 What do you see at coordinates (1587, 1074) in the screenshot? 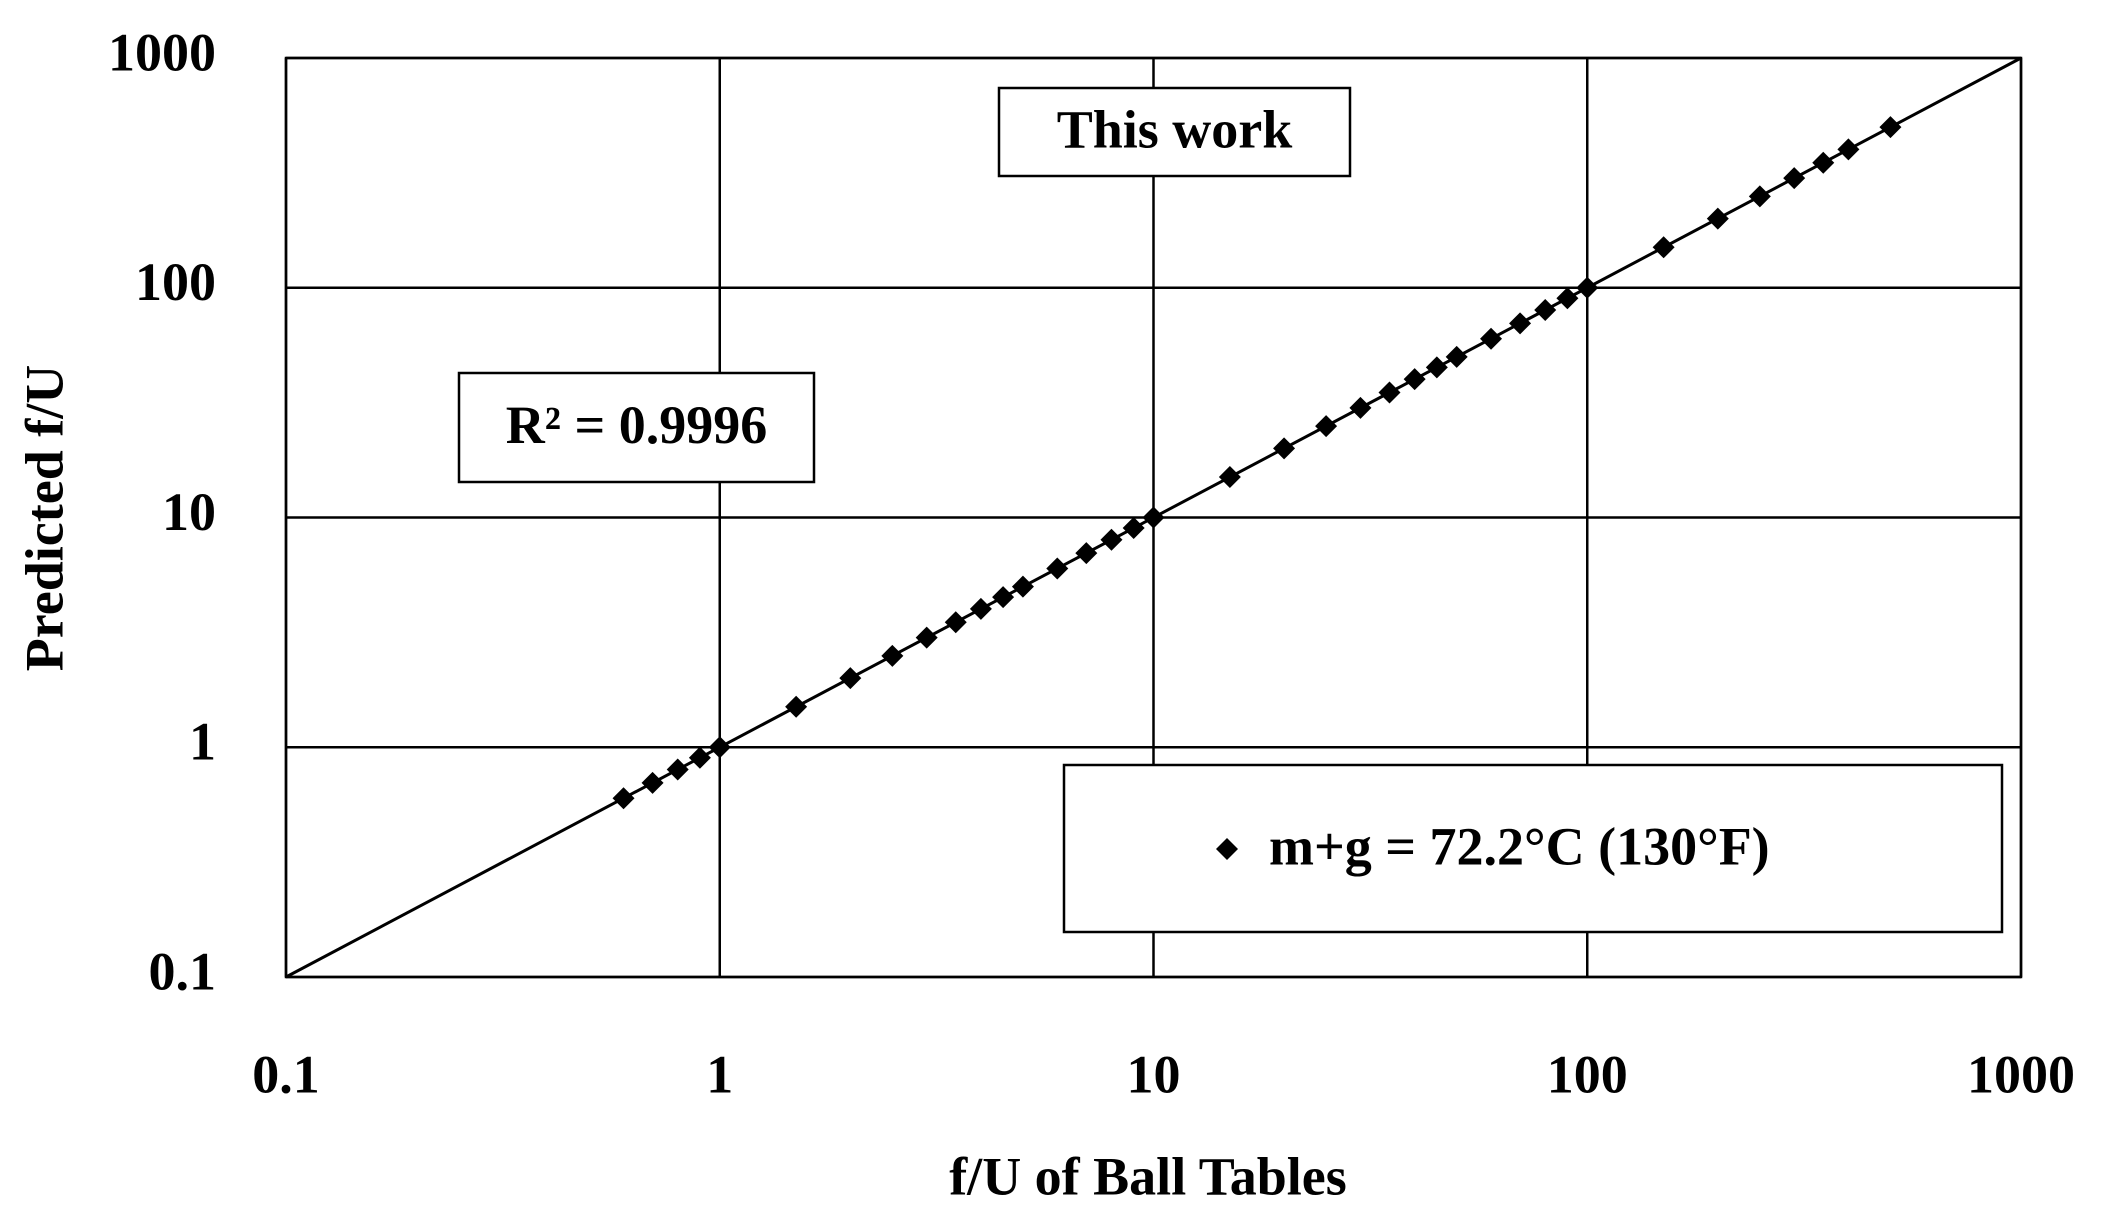
I see `x-tick-label: 100` at bounding box center [1587, 1074].